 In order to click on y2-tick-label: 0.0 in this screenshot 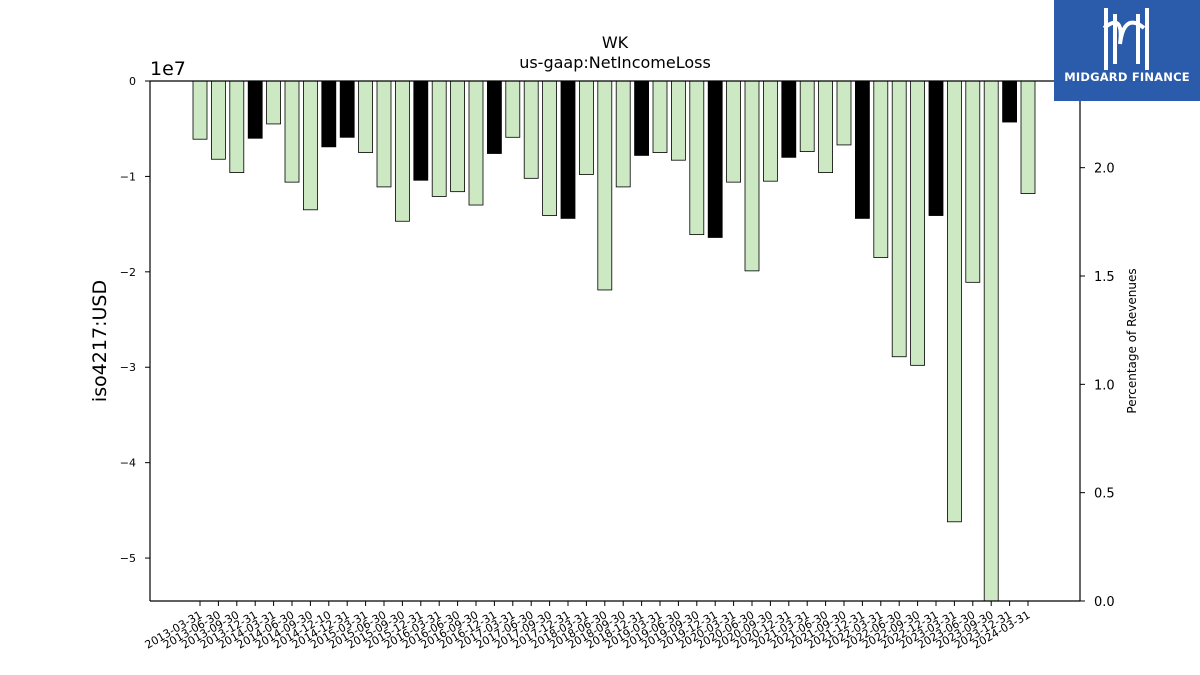, I will do `click(1104, 602)`.